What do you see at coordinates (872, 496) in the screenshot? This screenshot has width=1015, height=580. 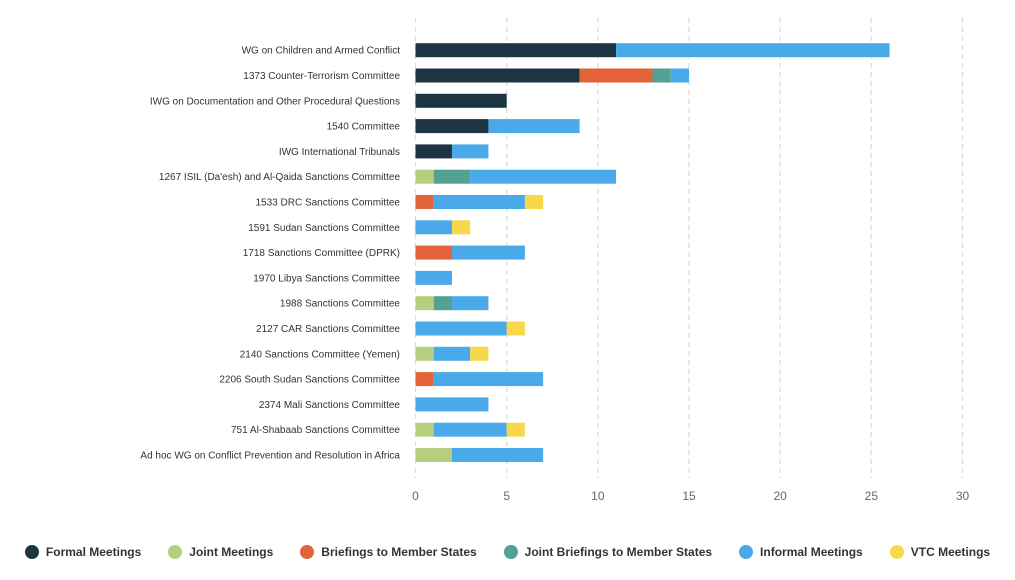 I see `x-tick-label: 25` at bounding box center [872, 496].